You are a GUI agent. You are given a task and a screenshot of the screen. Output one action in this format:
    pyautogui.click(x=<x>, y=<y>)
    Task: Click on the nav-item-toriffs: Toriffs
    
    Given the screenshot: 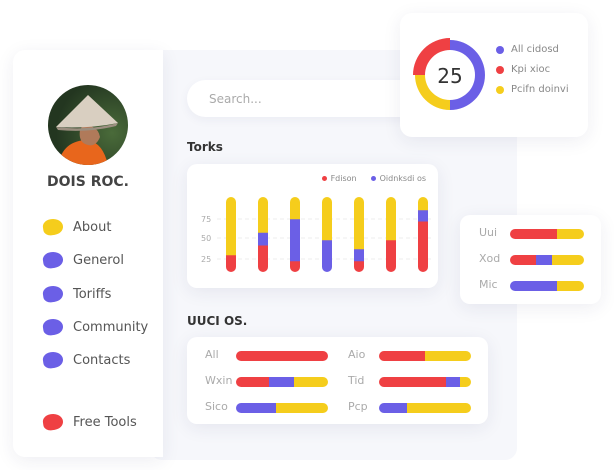 What is the action you would take?
    pyautogui.click(x=76, y=294)
    